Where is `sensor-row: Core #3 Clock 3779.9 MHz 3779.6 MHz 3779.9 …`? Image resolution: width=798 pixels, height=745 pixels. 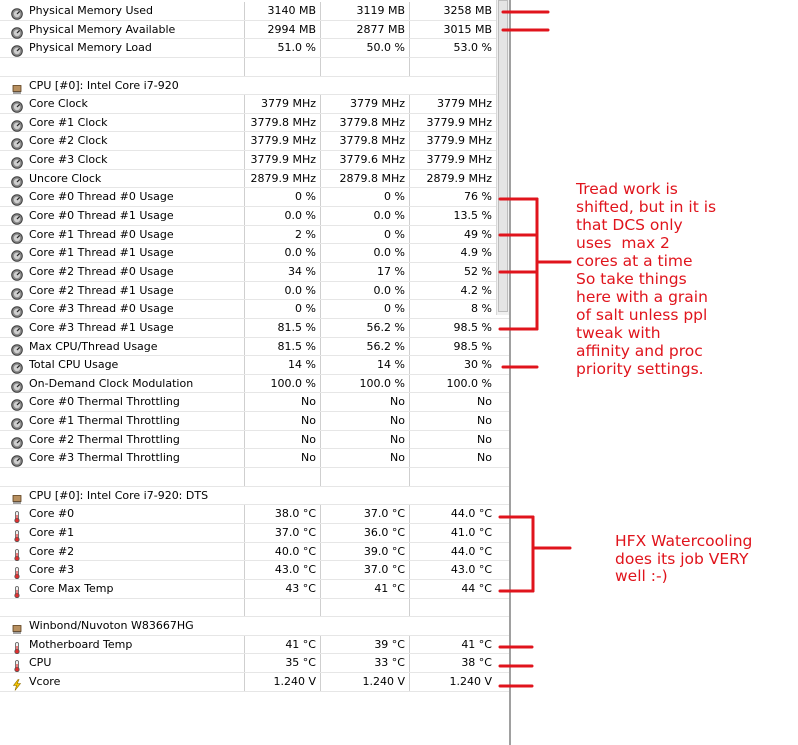 sensor-row: Core #3 Clock 3779.9 MHz 3779.6 MHz 3779.9 … is located at coordinates (255, 160).